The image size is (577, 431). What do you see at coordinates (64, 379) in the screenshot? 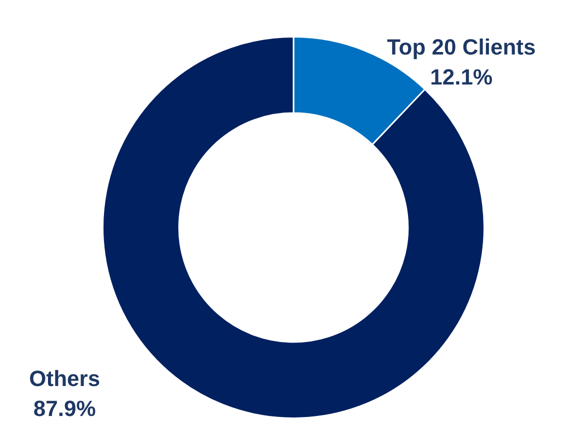
I see `slice-label: Others` at bounding box center [64, 379].